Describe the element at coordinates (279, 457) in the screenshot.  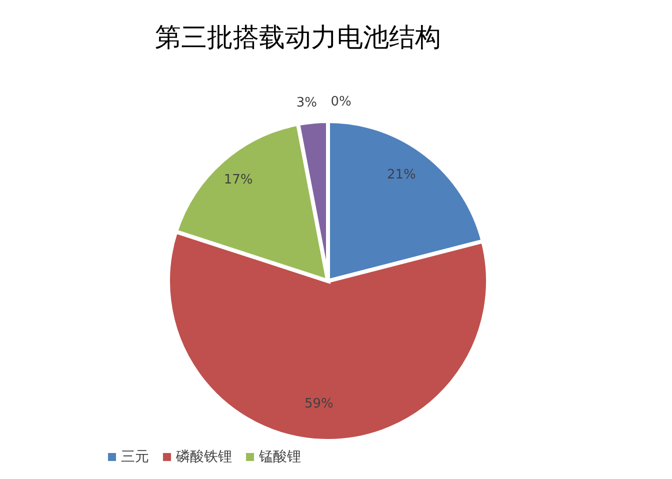
I see `legend-label: 锰酸锂` at that location.